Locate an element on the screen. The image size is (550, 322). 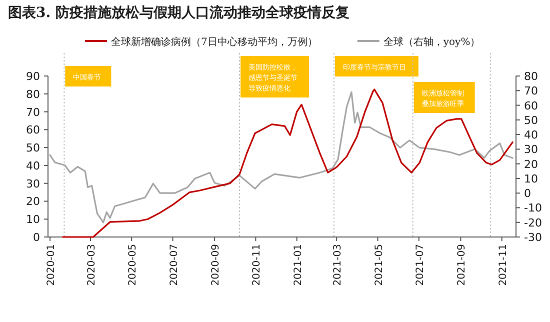
y-tick-label: 90 is located at coordinates (33, 76).